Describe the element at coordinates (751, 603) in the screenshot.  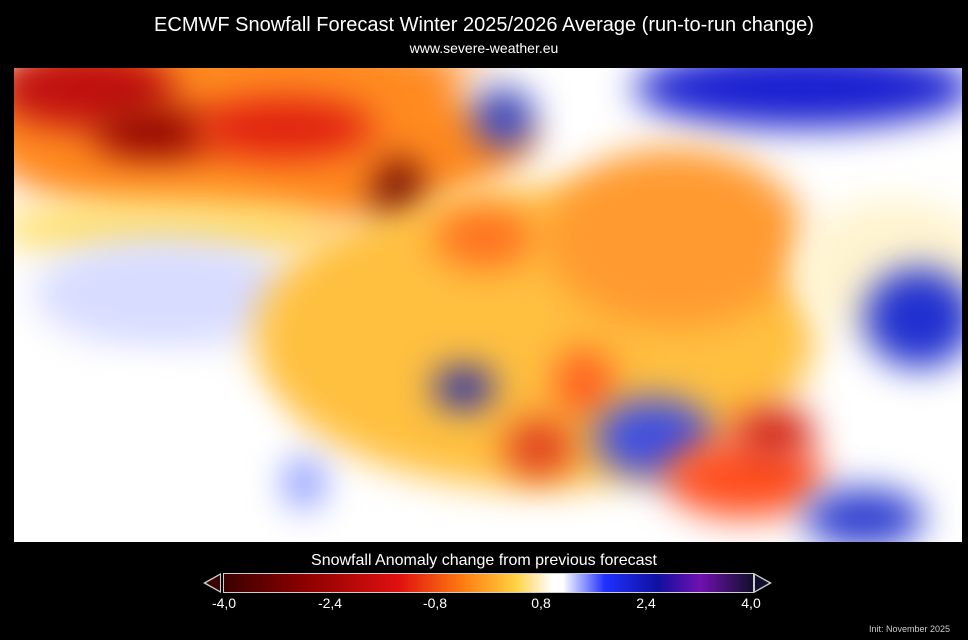
I see `colorbar-tick: 4,0` at that location.